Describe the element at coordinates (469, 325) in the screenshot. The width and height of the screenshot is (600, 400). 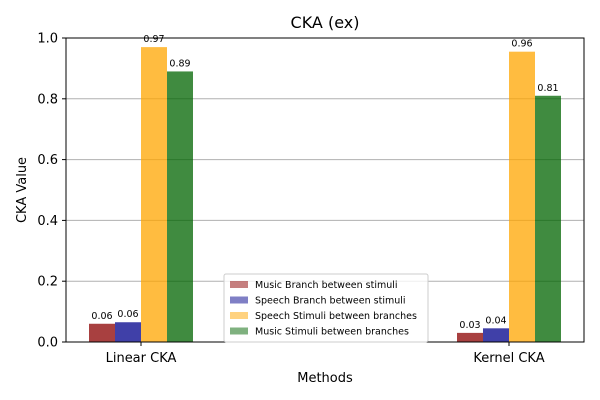
I see `data-label: 0.03` at that location.